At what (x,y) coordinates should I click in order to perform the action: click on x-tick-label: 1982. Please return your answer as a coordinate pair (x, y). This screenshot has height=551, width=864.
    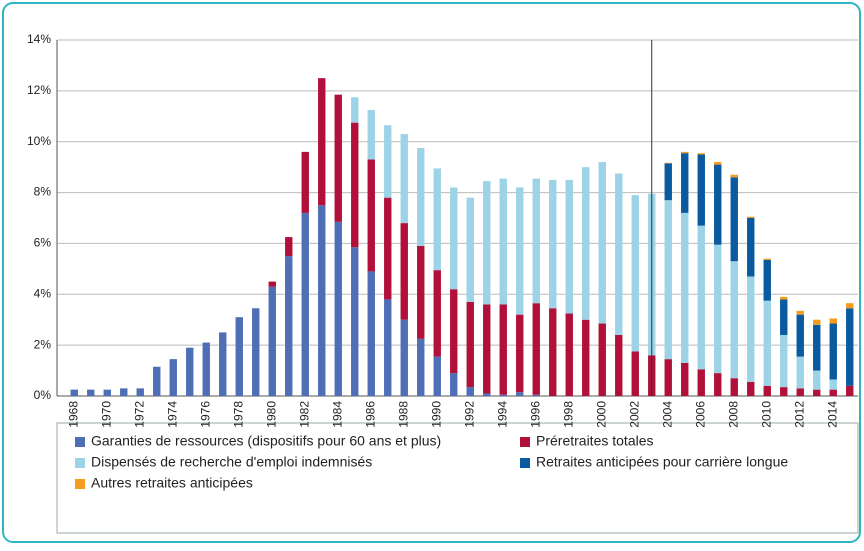
    Looking at the image, I should click on (304, 414).